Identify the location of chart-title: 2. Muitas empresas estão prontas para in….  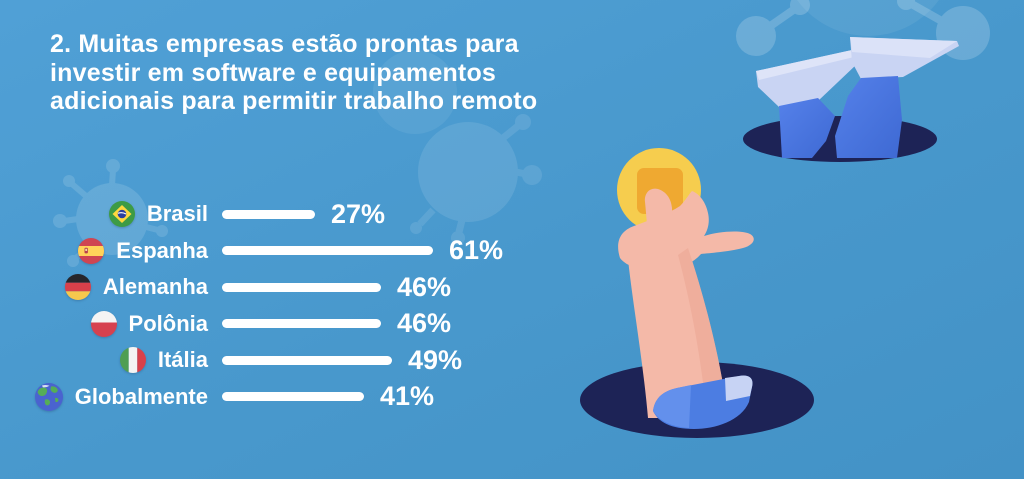
(350, 73).